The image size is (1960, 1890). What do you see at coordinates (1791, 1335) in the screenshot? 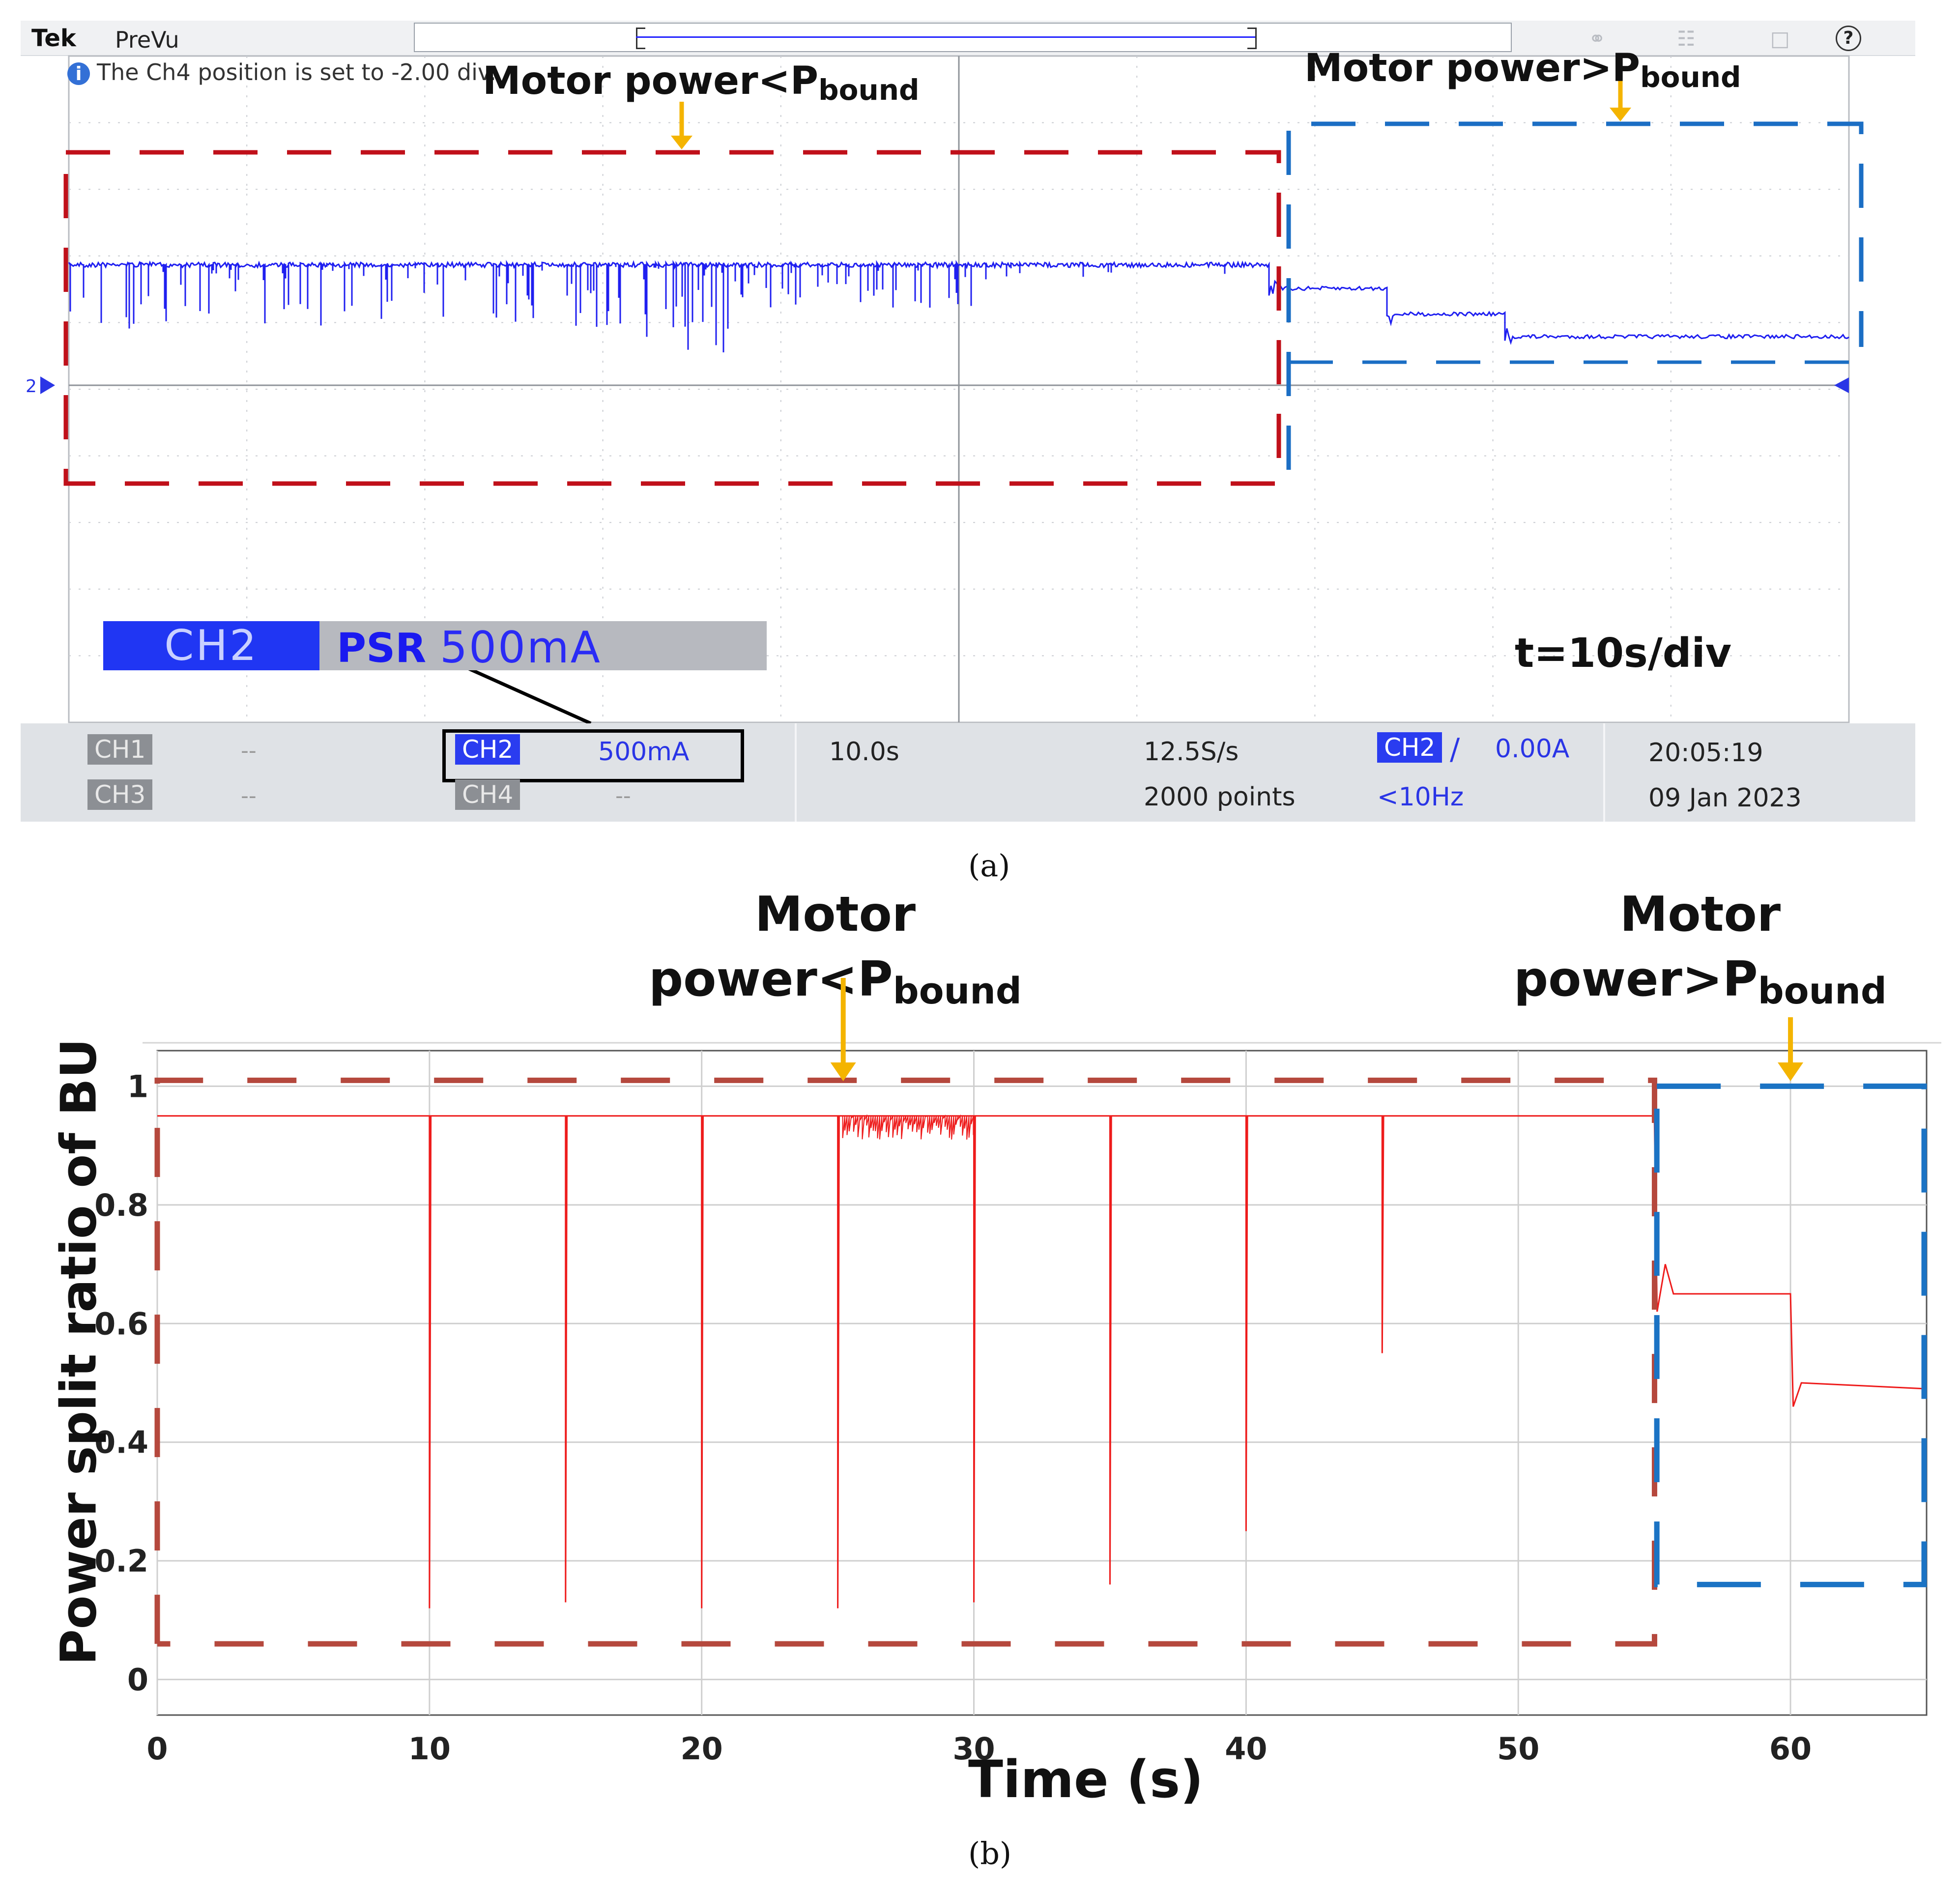
I see `region-above-bound` at bounding box center [1791, 1335].